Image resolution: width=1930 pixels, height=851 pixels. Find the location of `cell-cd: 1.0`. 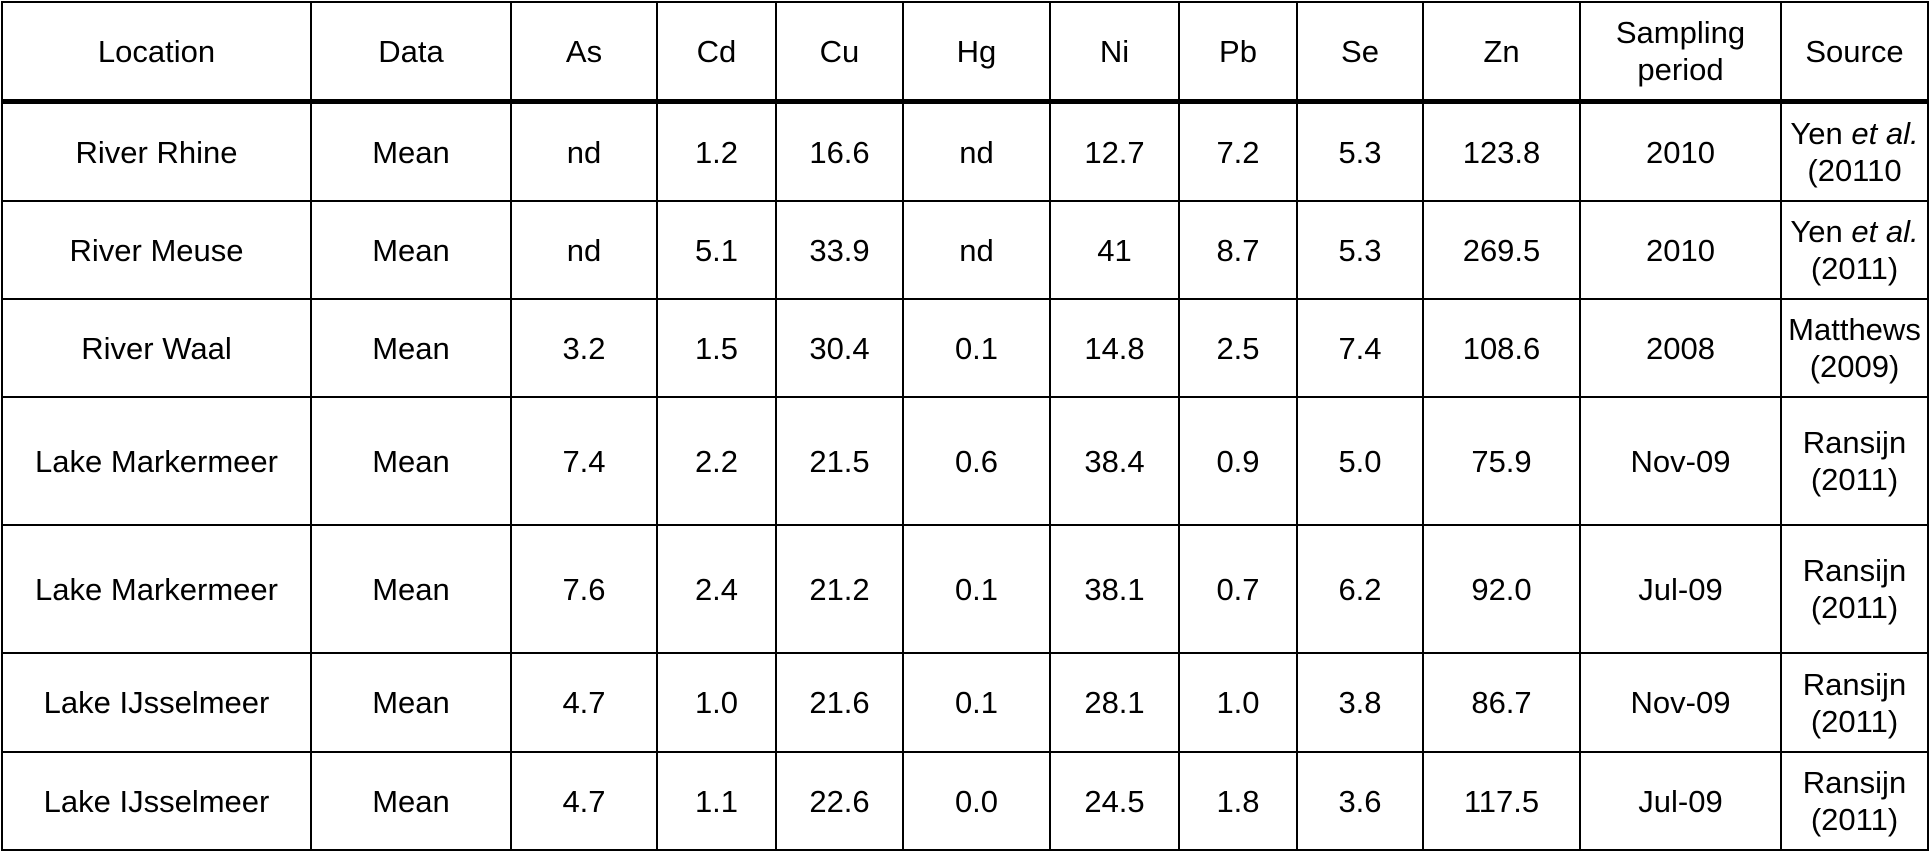

cell-cd: 1.0 is located at coordinates (716, 702).